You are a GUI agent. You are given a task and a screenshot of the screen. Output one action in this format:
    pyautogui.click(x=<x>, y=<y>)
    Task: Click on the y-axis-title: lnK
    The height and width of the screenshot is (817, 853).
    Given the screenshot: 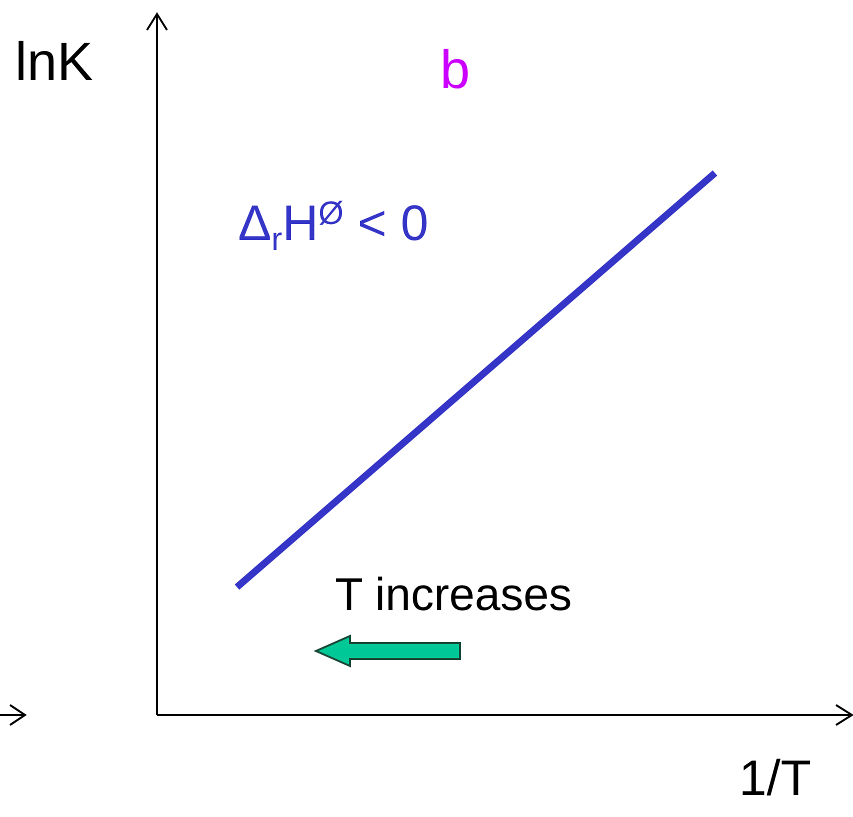 What is the action you would take?
    pyautogui.click(x=54, y=62)
    